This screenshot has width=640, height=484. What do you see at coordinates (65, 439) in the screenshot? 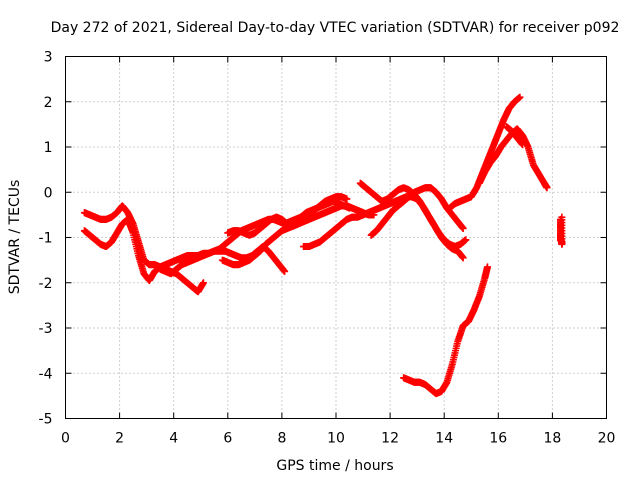
I see `x-tick-label: 0` at bounding box center [65, 439].